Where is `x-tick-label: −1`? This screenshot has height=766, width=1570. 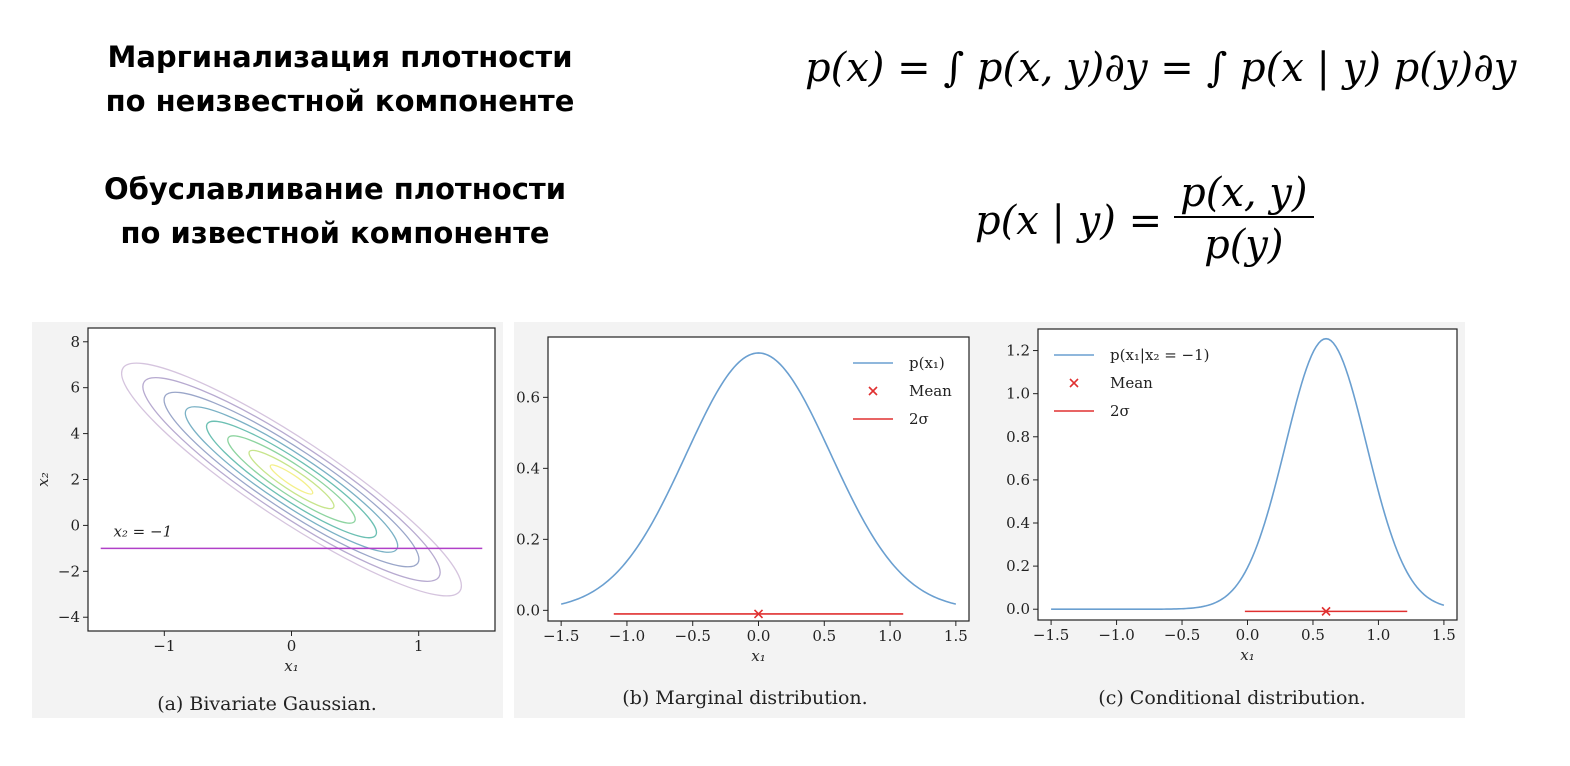
x-tick-label: −1 is located at coordinates (164, 646).